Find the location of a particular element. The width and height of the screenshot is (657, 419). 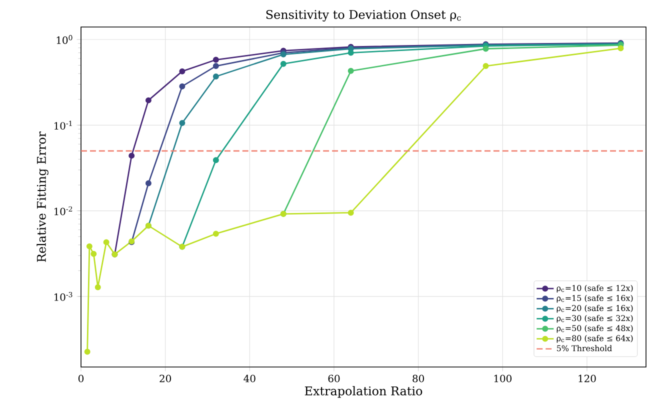

x-tick-label: 60 is located at coordinates (334, 378).